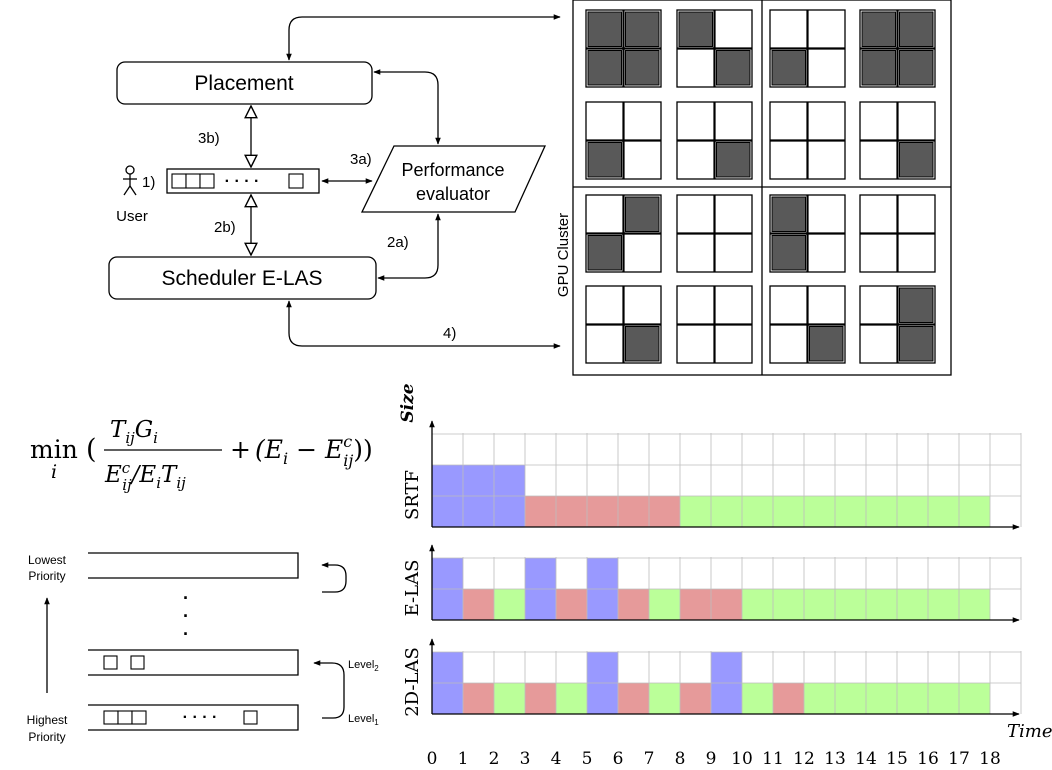 The image size is (1052, 770). Describe the element at coordinates (193, 662) in the screenshot. I see `queue-level2` at that location.